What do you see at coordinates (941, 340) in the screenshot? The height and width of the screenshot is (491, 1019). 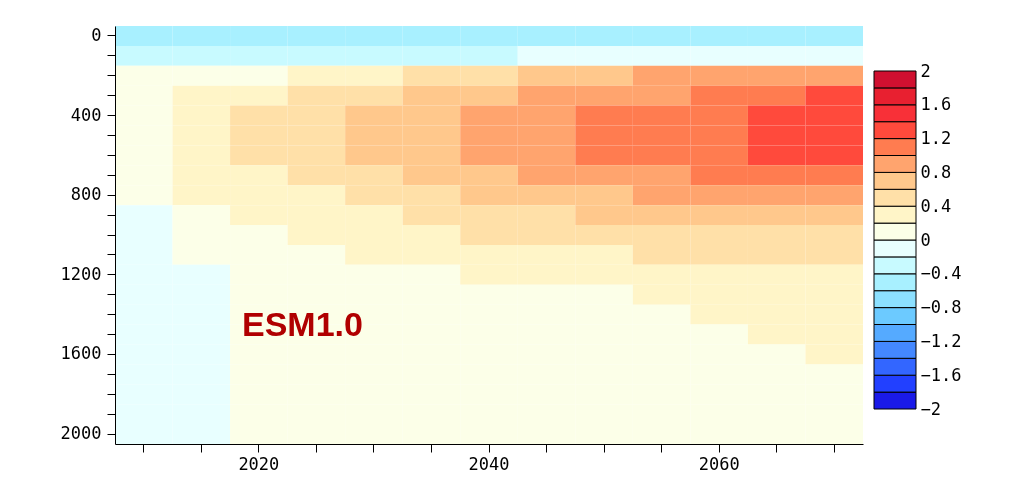 I see `color-bar-label: −1.2` at bounding box center [941, 340].